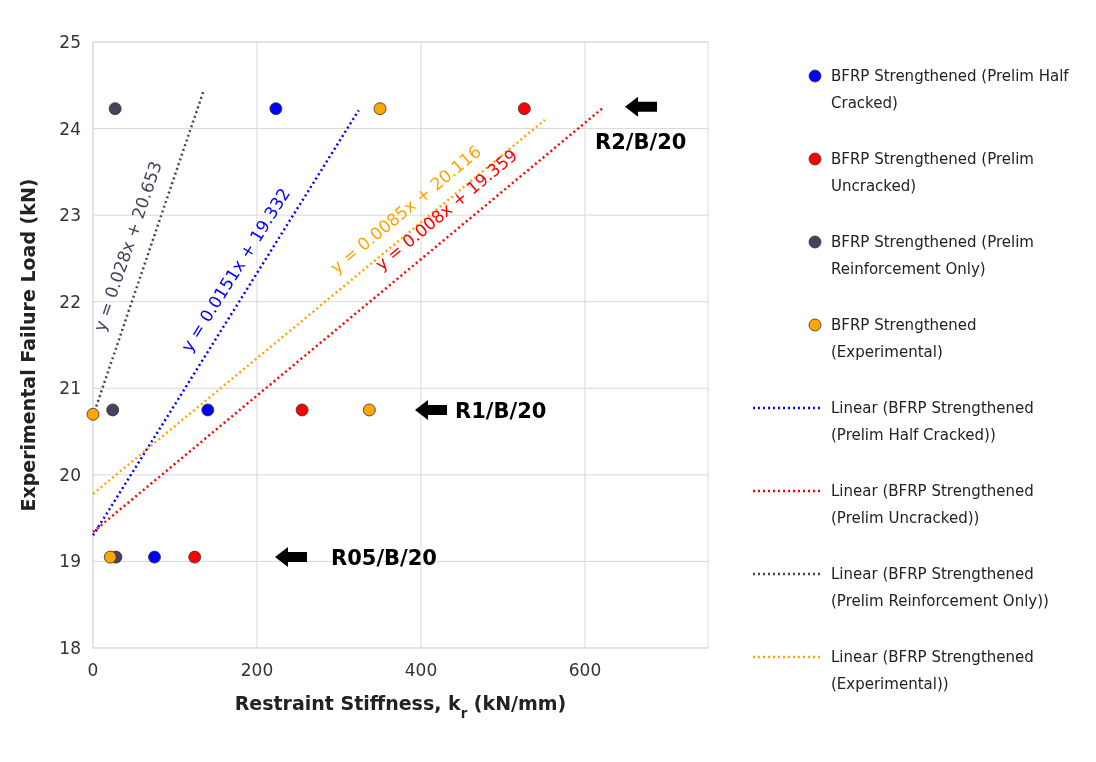  What do you see at coordinates (70, 474) in the screenshot?
I see `y-tick-label: 20` at bounding box center [70, 474].